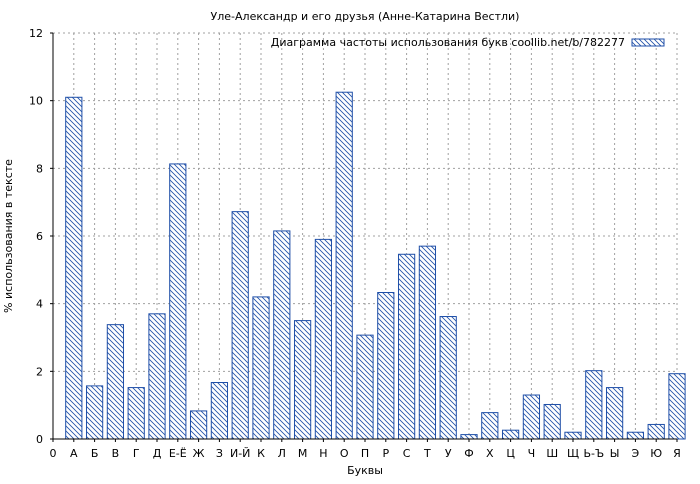 This screenshot has width=700, height=484. I want to click on bar-Т, so click(427, 342).